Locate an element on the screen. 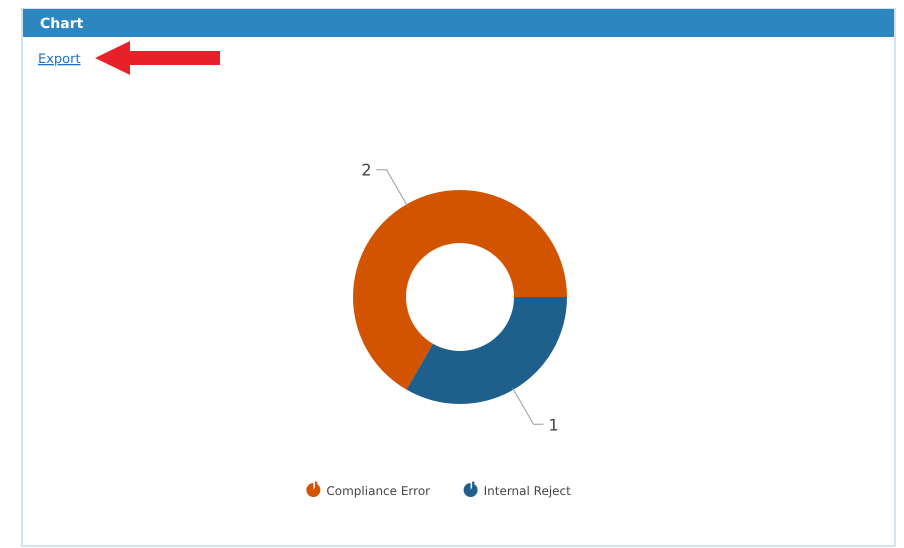 This screenshot has width=904, height=548. text: Export is located at coordinates (59, 59).